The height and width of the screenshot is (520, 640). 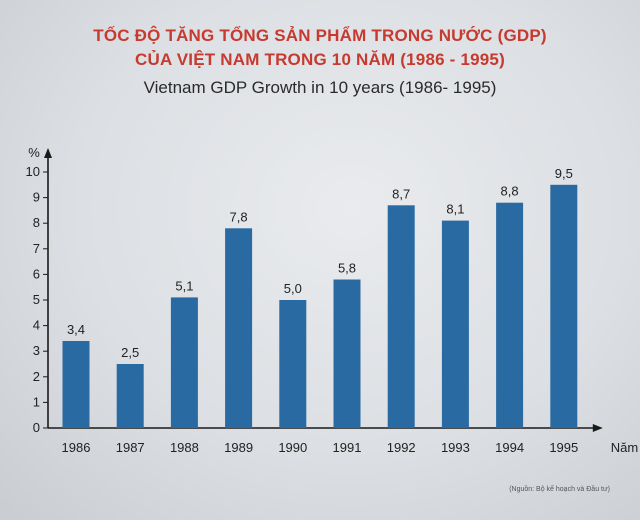 I want to click on bar-1989, so click(x=239, y=328).